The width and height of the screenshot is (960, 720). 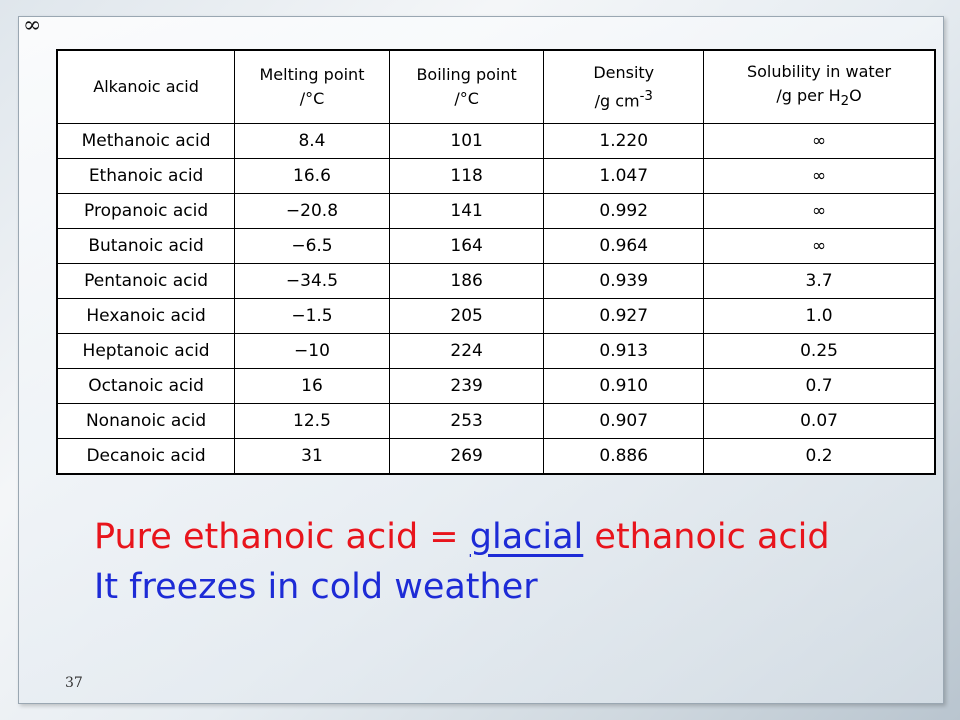 What do you see at coordinates (74, 683) in the screenshot?
I see `slide-number: 37` at bounding box center [74, 683].